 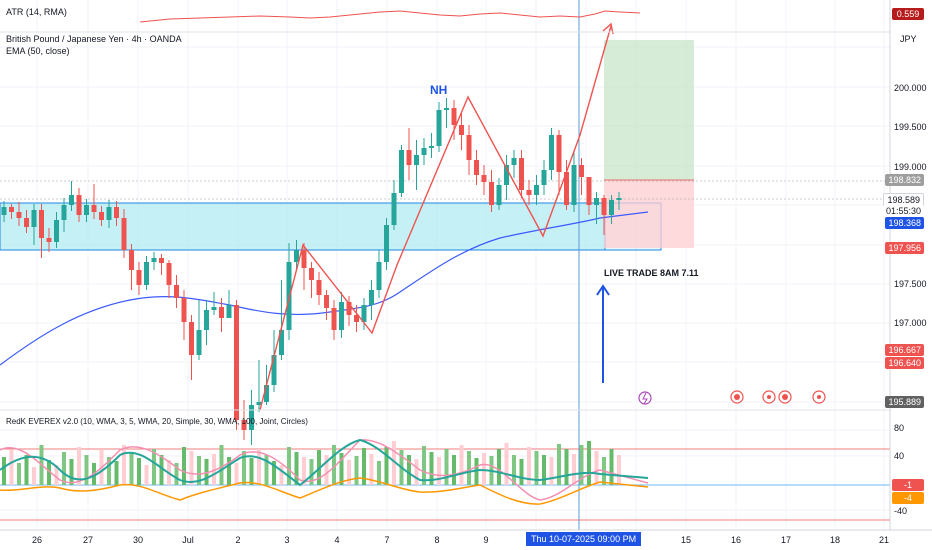 I want to click on time-tick: 7, so click(x=387, y=540).